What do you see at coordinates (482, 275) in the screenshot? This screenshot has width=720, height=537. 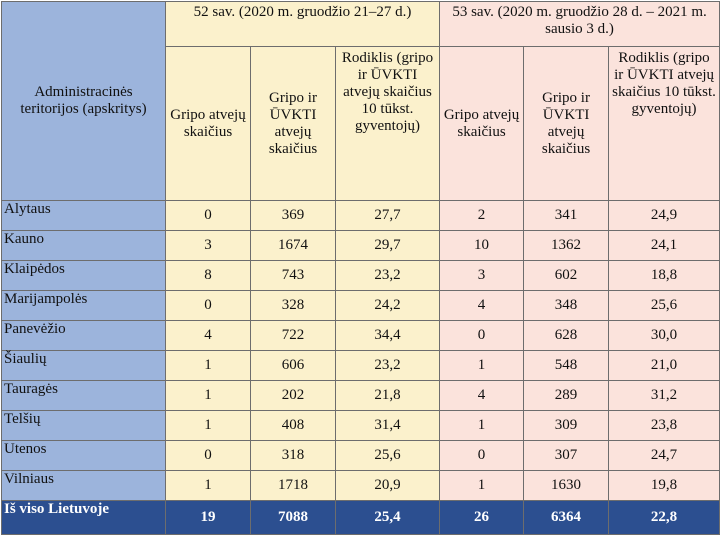 I see `w53-flu-cell: 3` at bounding box center [482, 275].